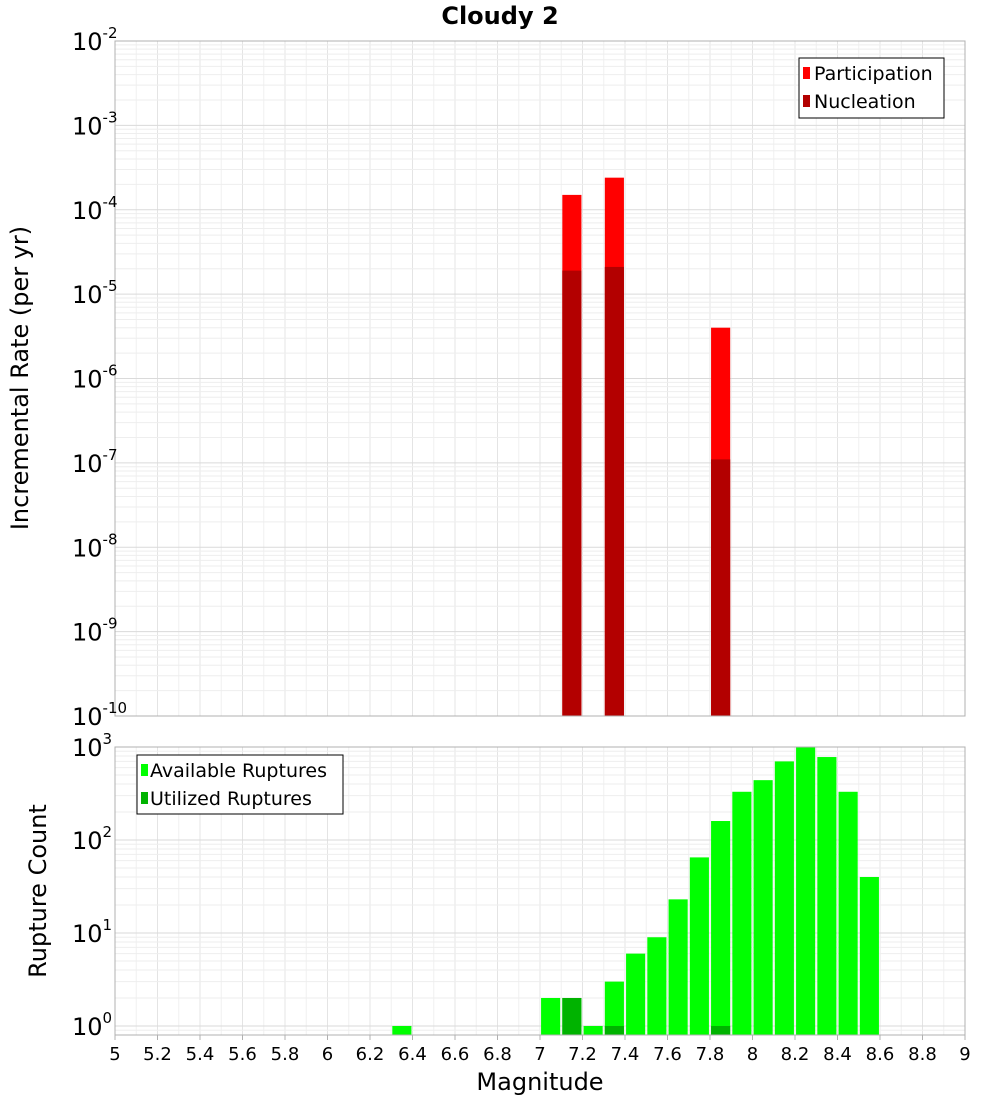 The width and height of the screenshot is (1000, 1100). What do you see at coordinates (582, 1054) in the screenshot?
I see `x-tick-label: 7.2` at bounding box center [582, 1054].